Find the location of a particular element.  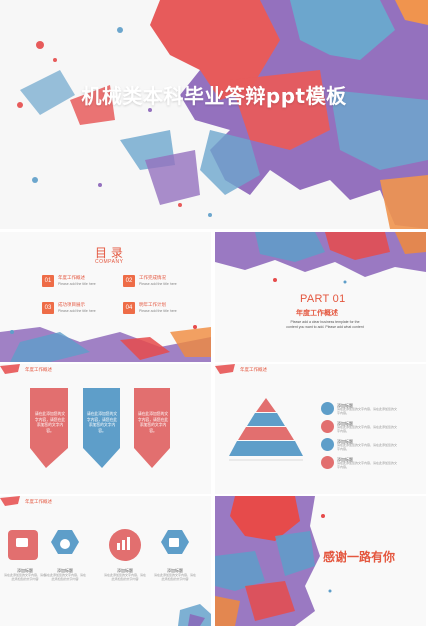

toc-label: 工作完成情况 is located at coordinates (152, 277).